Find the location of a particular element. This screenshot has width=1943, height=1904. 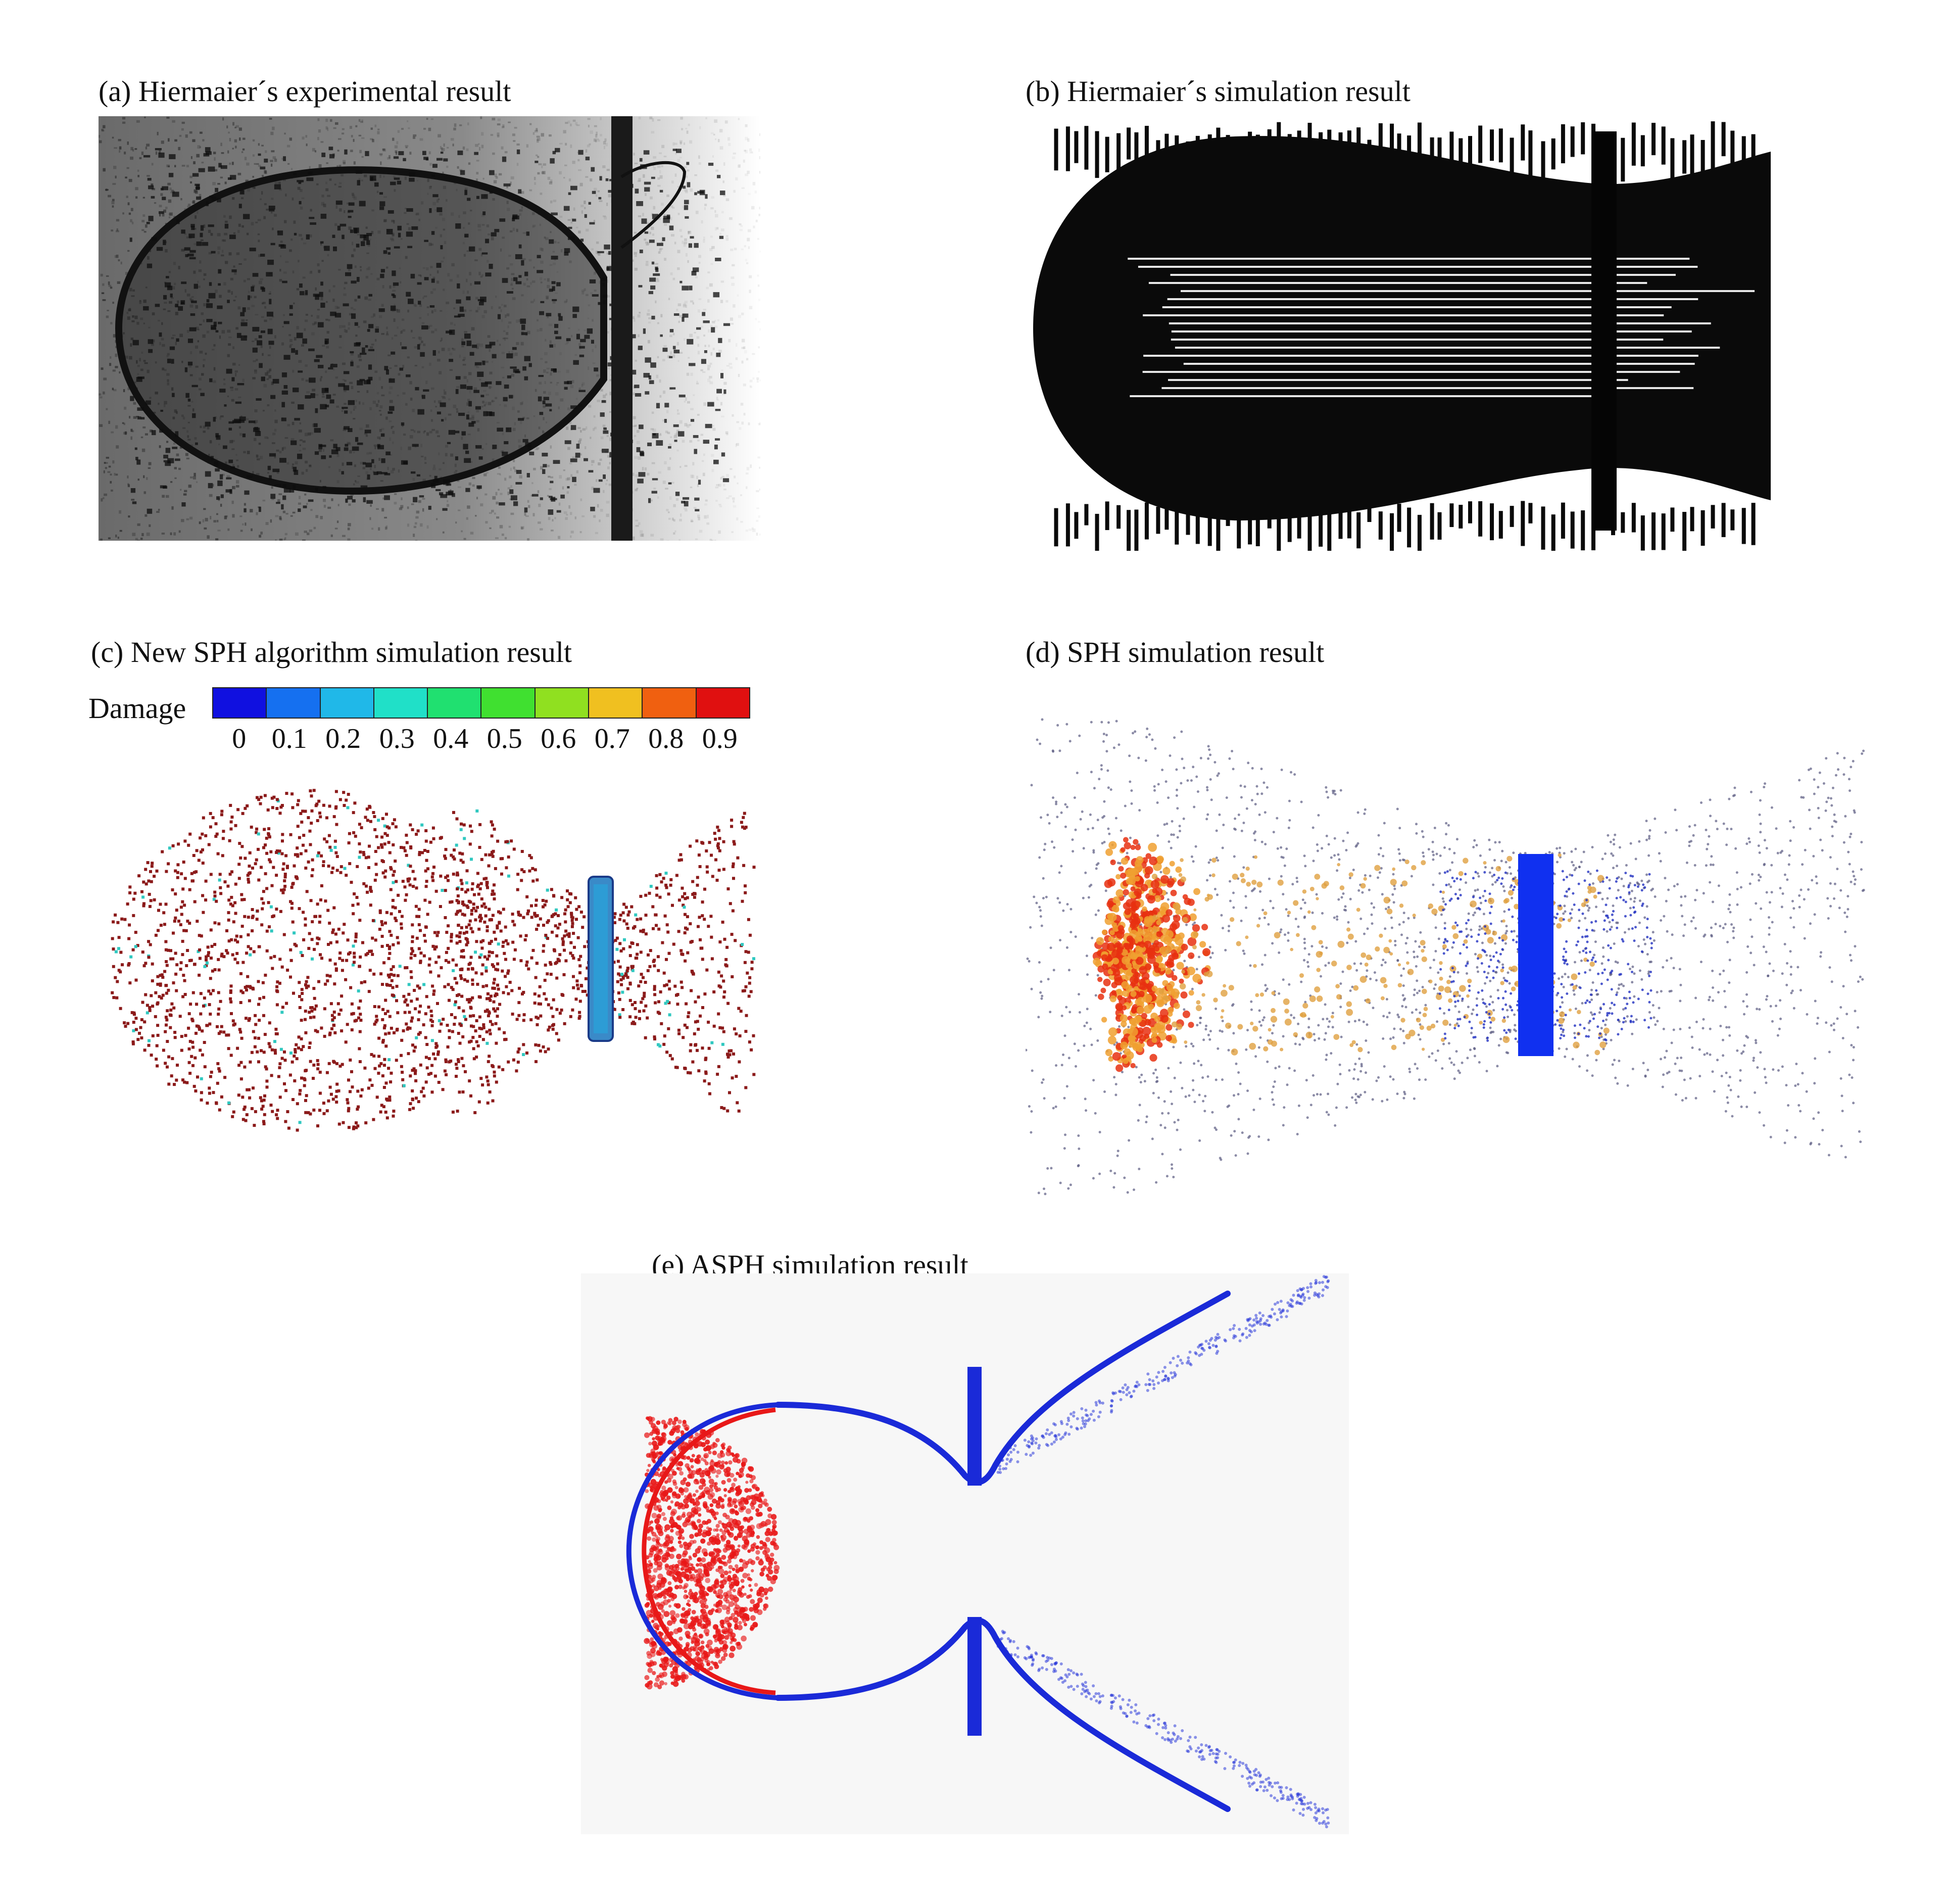

colorbar-title: Damage is located at coordinates (137, 708).